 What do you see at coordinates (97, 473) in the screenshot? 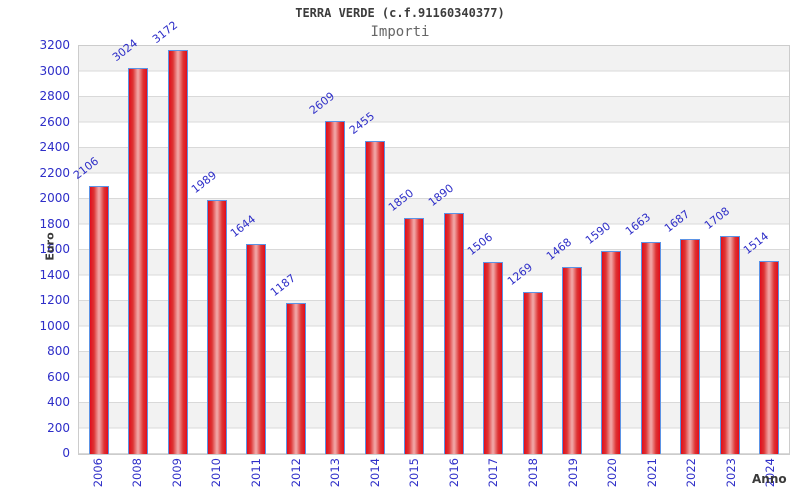
I see `x-tick-label: 2006` at bounding box center [97, 473].